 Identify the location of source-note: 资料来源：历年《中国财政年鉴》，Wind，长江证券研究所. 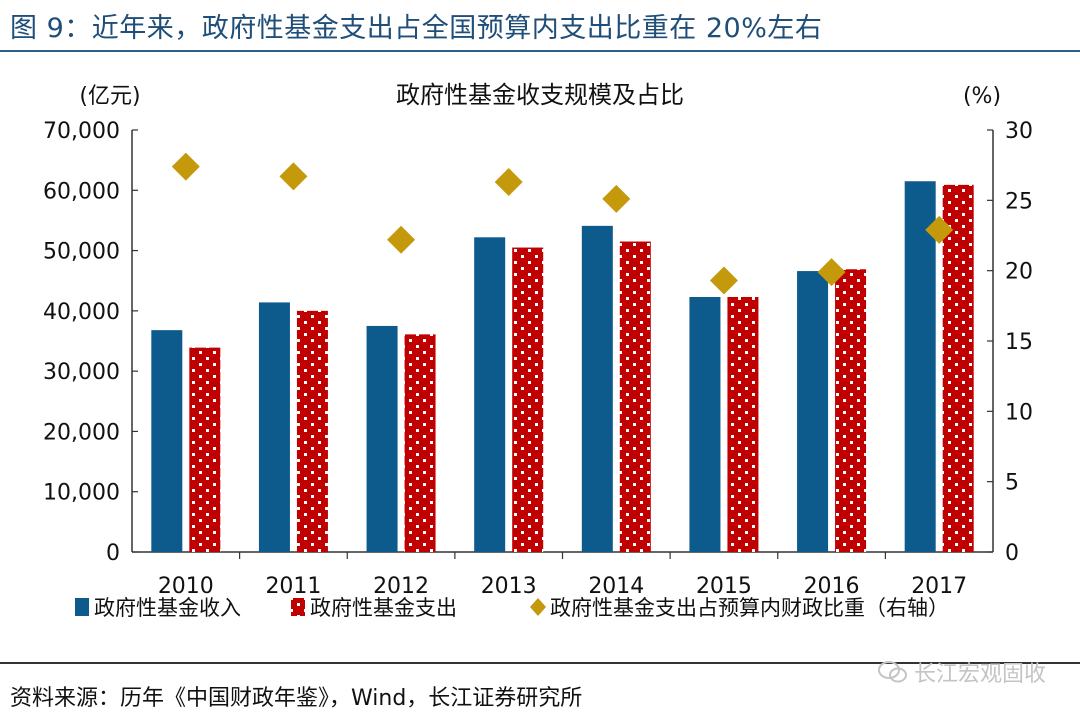
(296, 698).